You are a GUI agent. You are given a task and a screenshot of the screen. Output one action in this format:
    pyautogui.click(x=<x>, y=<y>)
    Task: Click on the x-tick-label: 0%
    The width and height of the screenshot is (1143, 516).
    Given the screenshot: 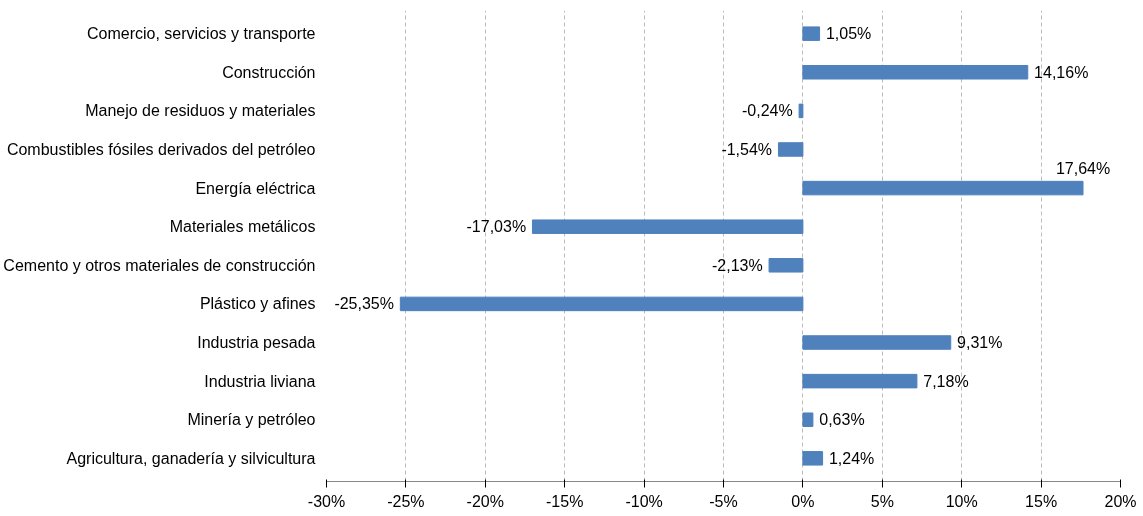 What is the action you would take?
    pyautogui.click(x=803, y=501)
    